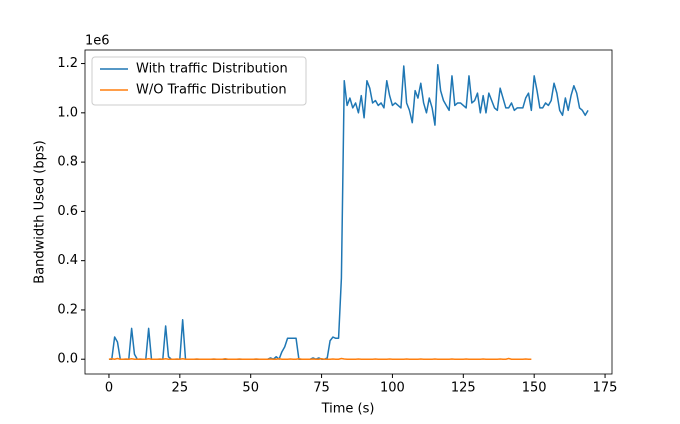  What do you see at coordinates (67, 309) in the screenshot?
I see `y-tick-label: 0.2` at bounding box center [67, 309].